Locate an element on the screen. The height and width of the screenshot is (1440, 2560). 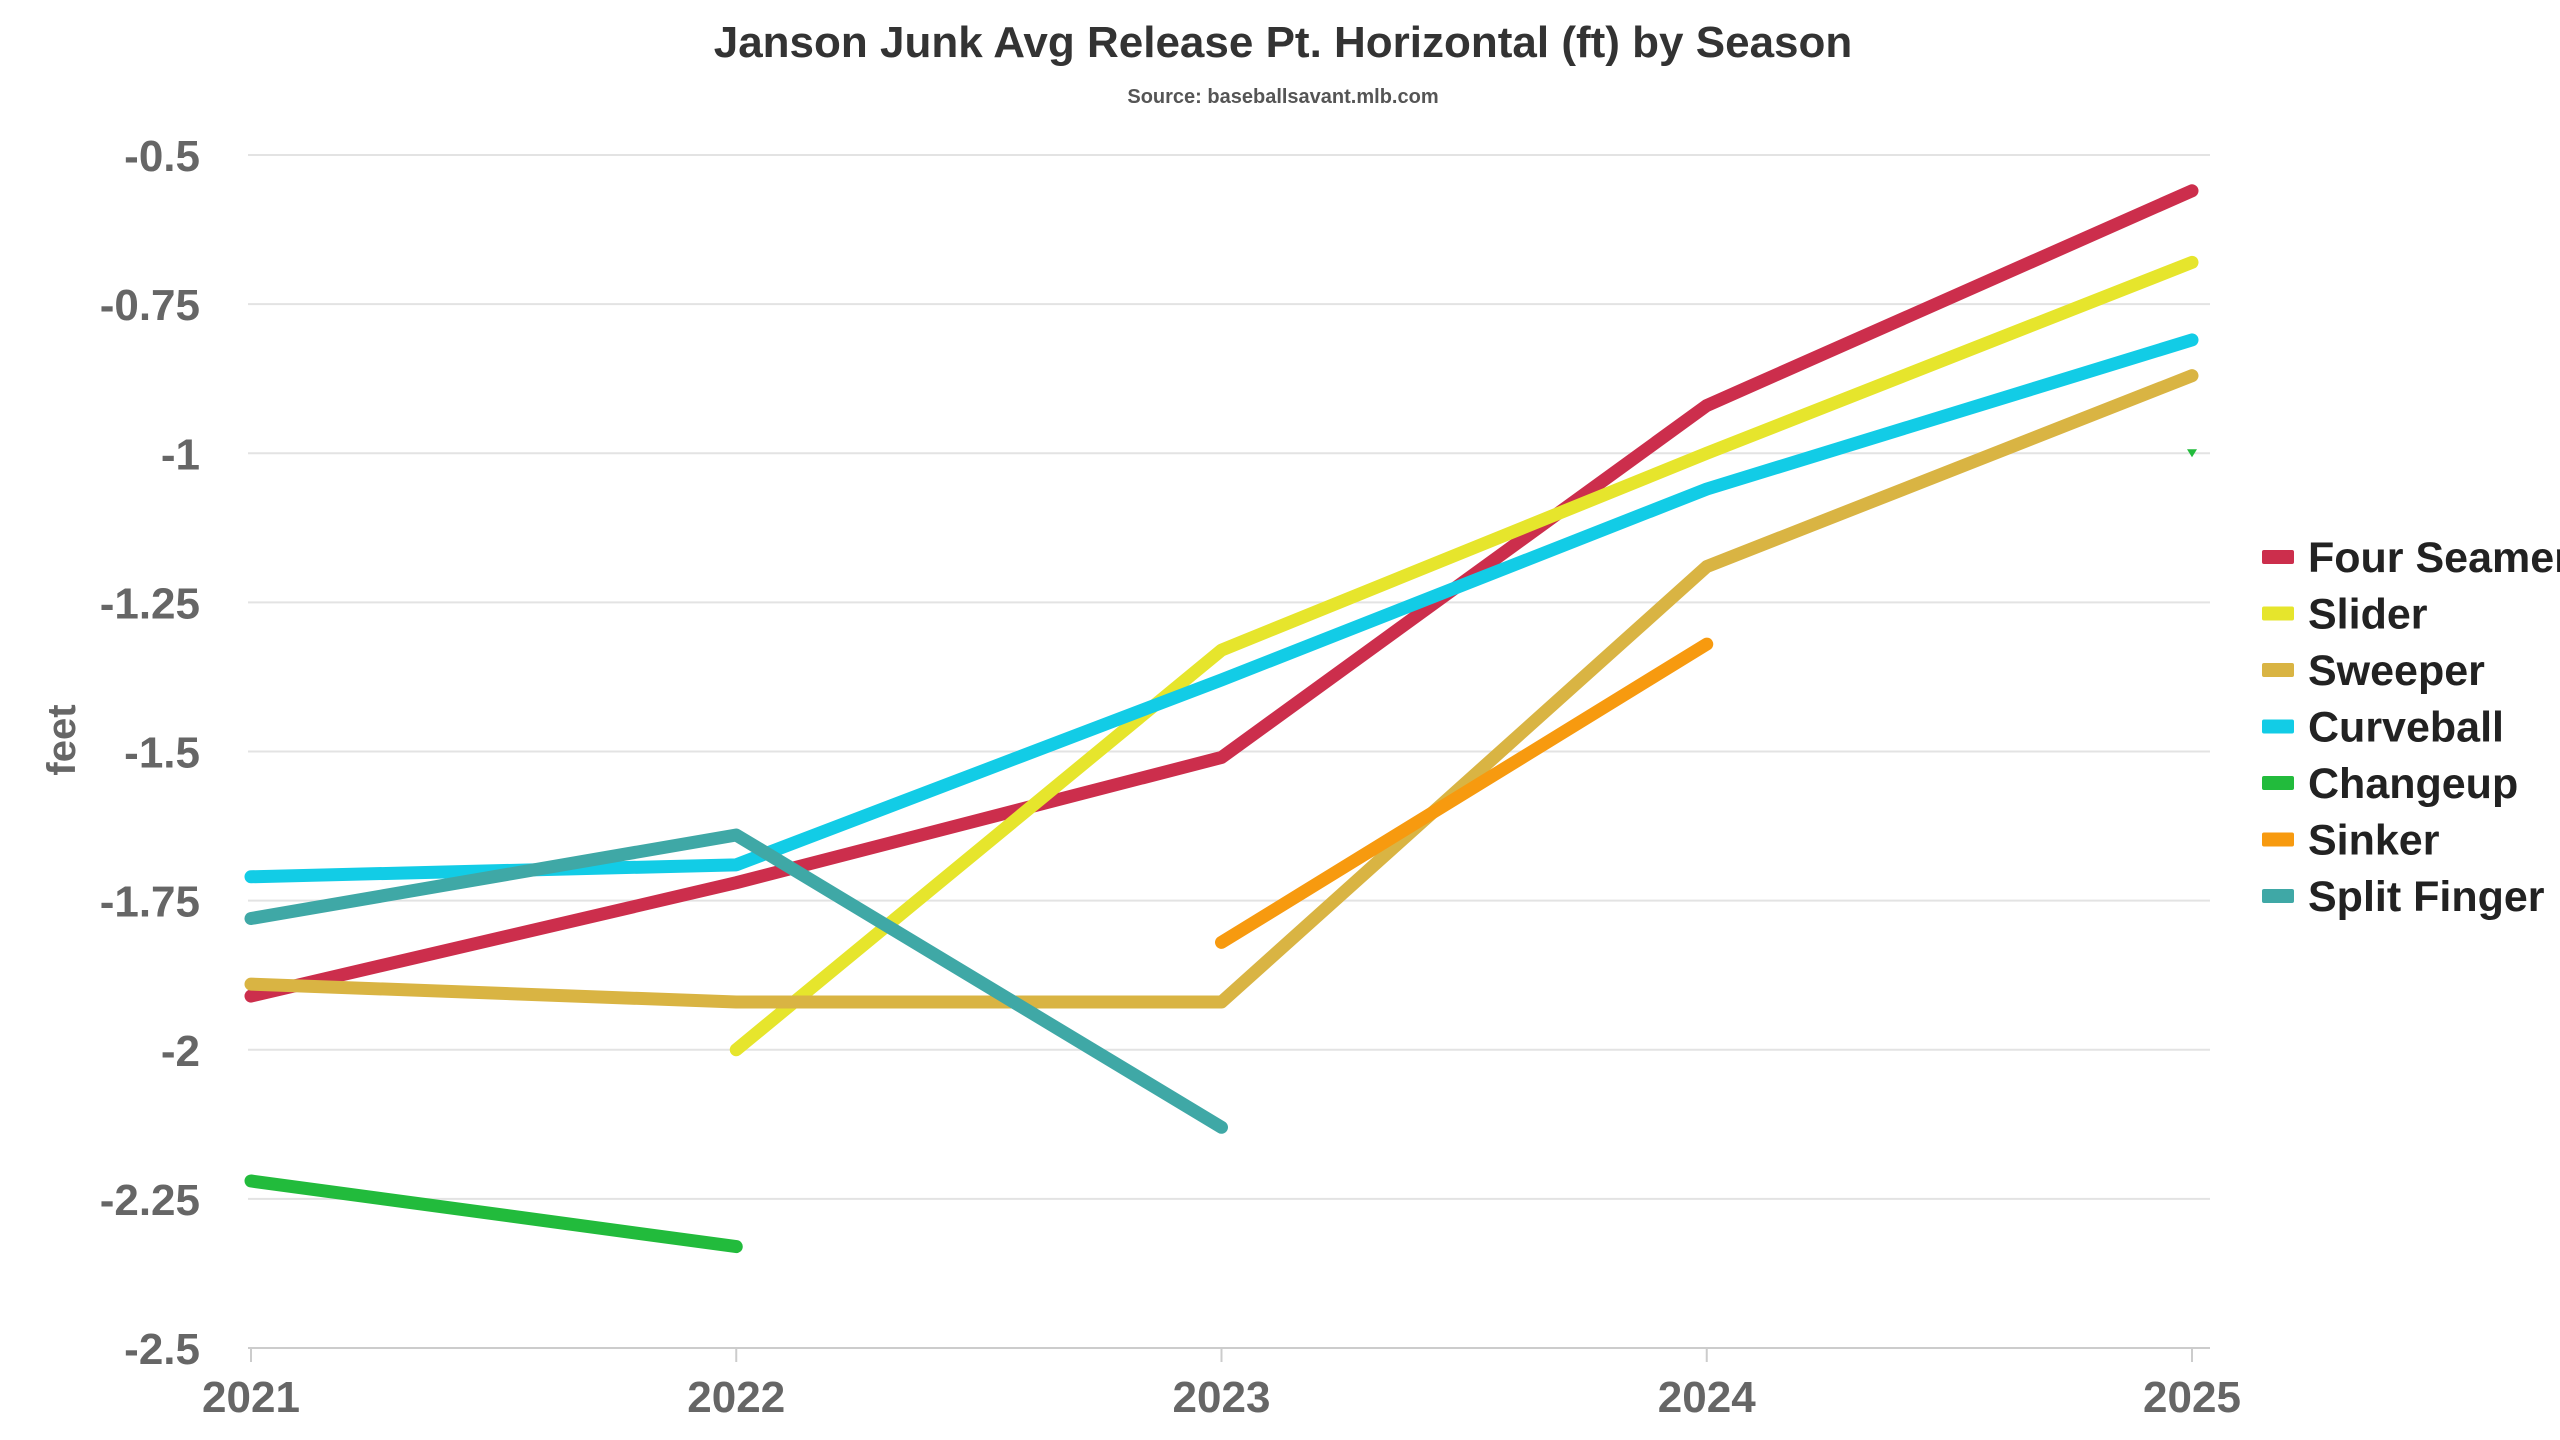
x-tick-label: 2025 is located at coordinates (2192, 1397).